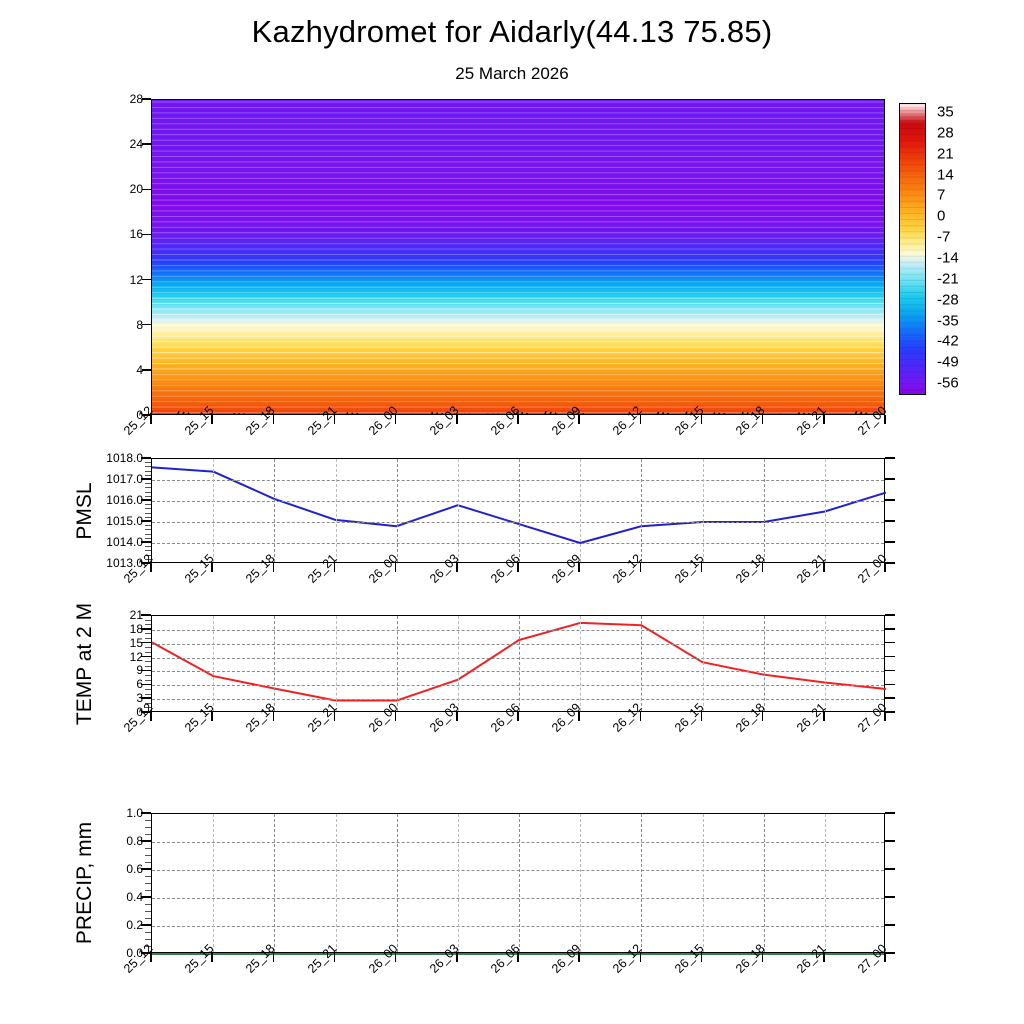 This screenshot has height=1024, width=1024. What do you see at coordinates (948, 258) in the screenshot?
I see `colorbar-tick-label: -14` at bounding box center [948, 258].